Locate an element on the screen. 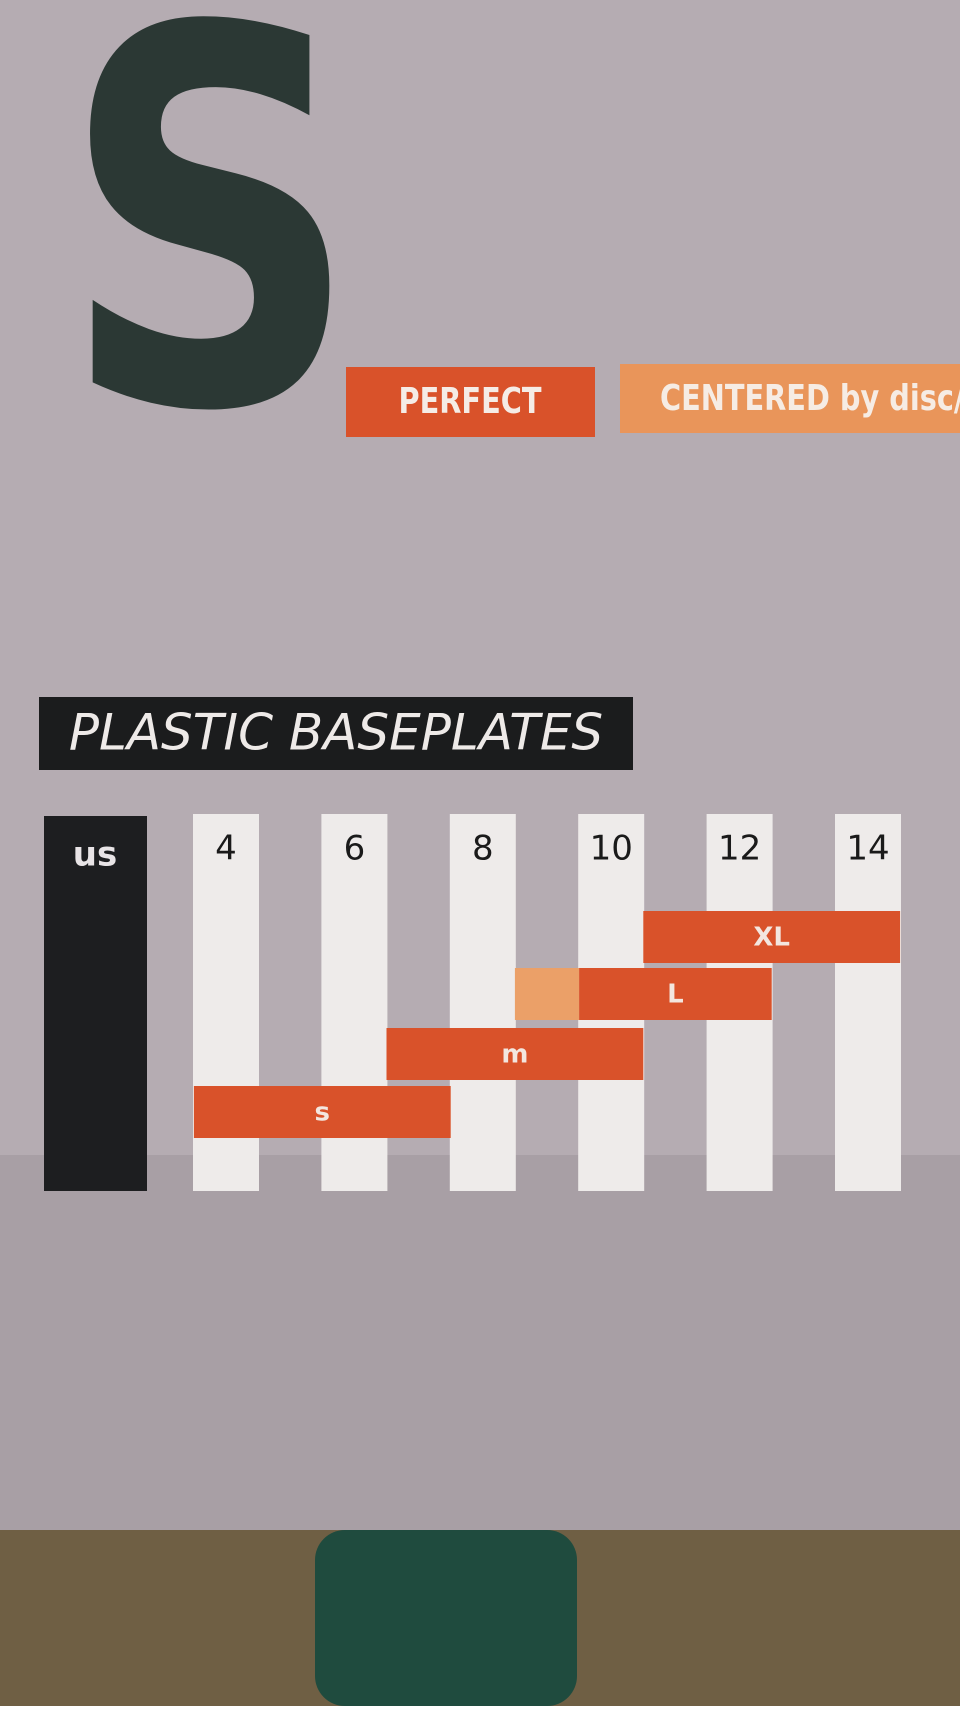 The image size is (960, 1710). x-tick-label: 8 is located at coordinates (483, 849).